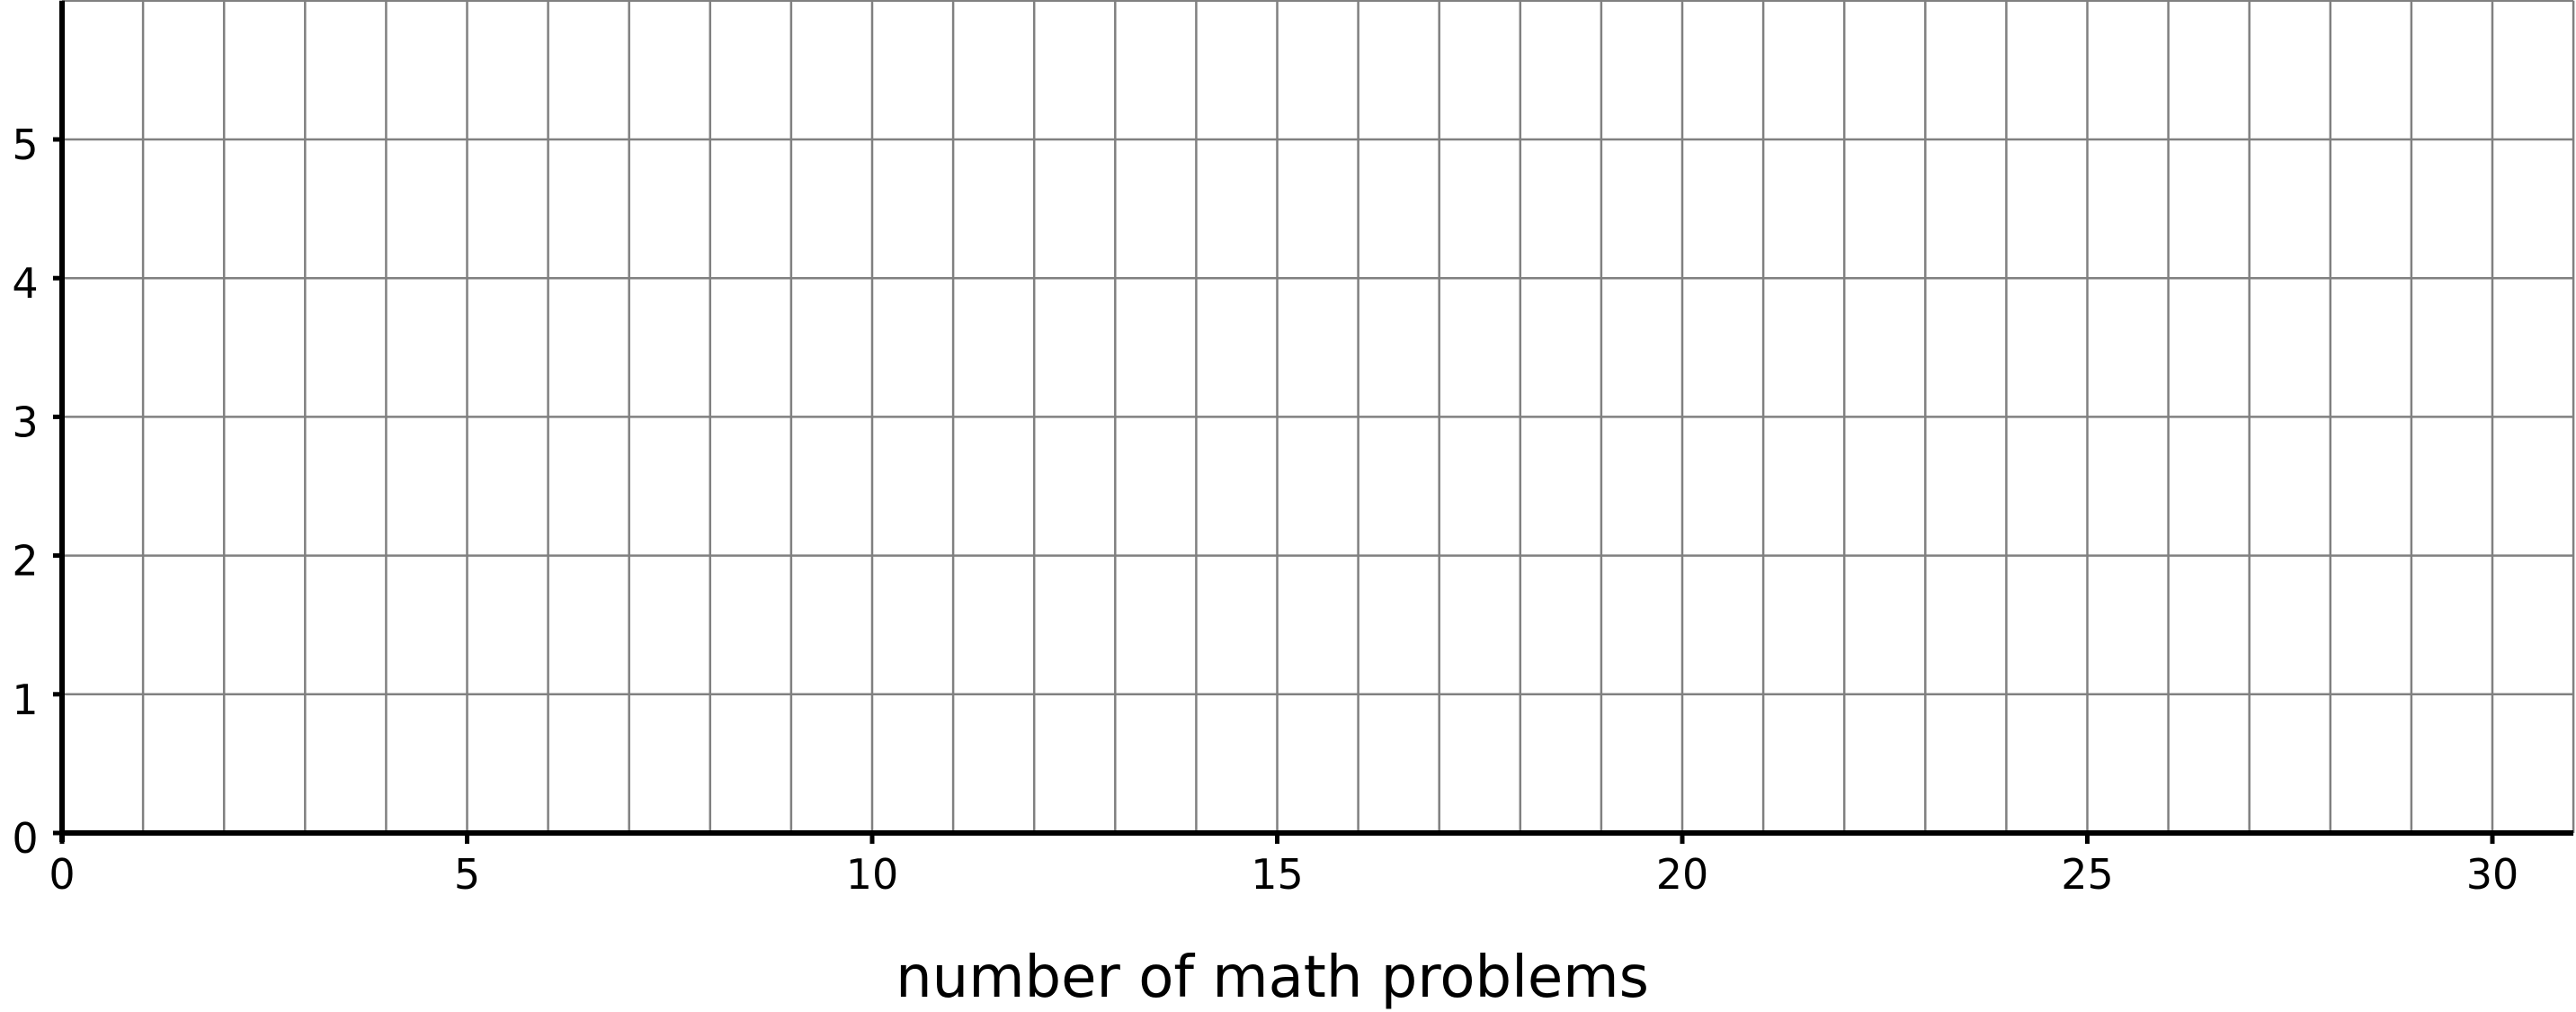 This screenshot has height=1012, width=2576. What do you see at coordinates (467, 874) in the screenshot?
I see `x-tick-label: 5` at bounding box center [467, 874].